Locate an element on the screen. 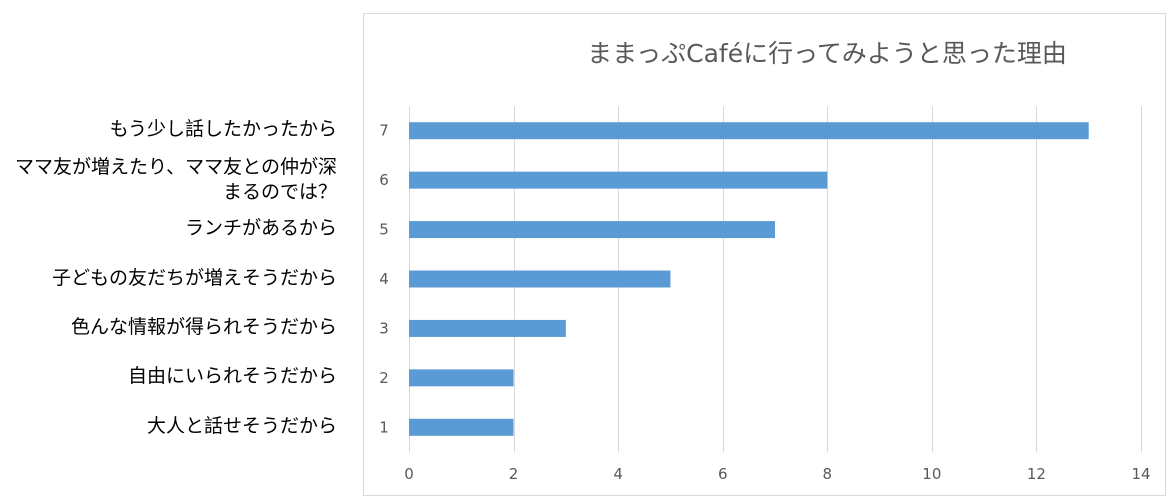 Image resolution: width=1168 pixels, height=497 pixels. x-tick-label: 0 is located at coordinates (409, 474).